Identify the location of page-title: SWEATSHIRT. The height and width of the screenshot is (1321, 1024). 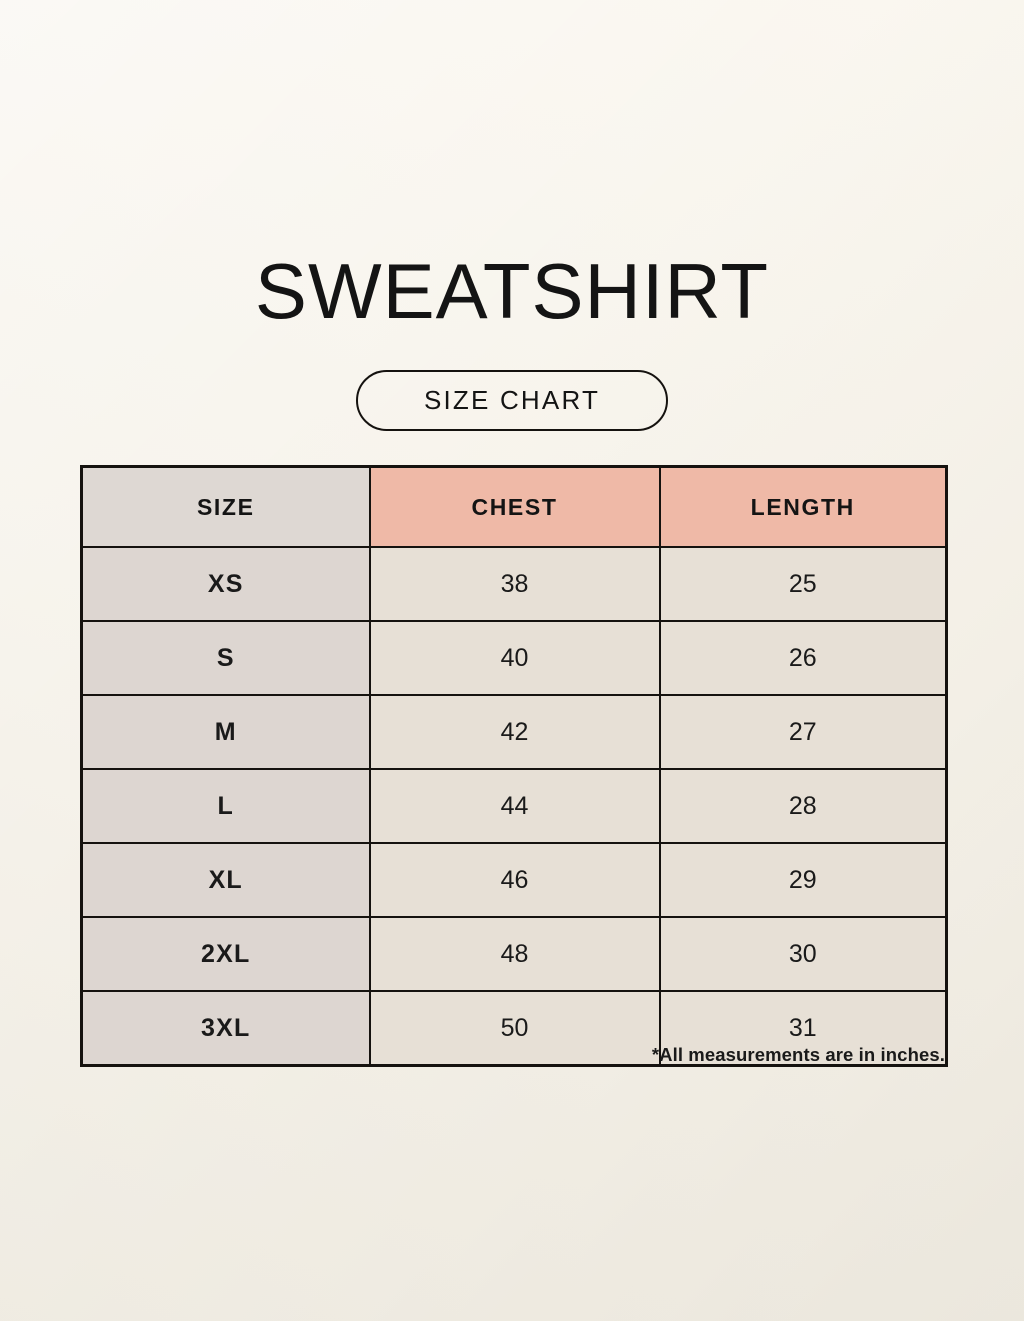
(512, 291).